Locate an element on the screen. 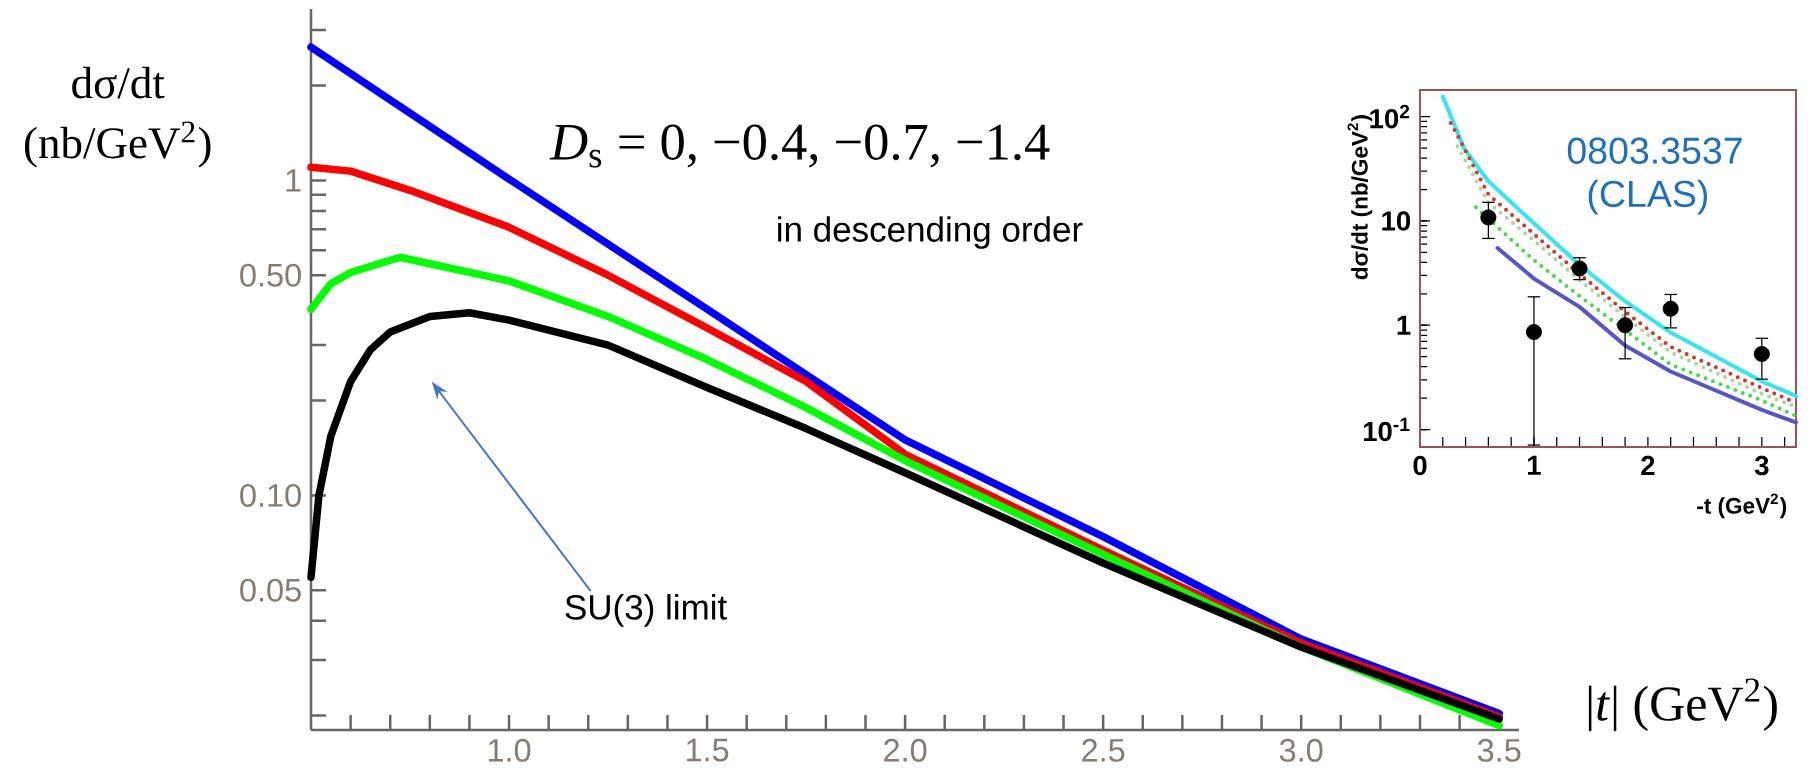 This screenshot has height=784, width=1818. annotation: 0803.3537 is located at coordinates (1654, 150).